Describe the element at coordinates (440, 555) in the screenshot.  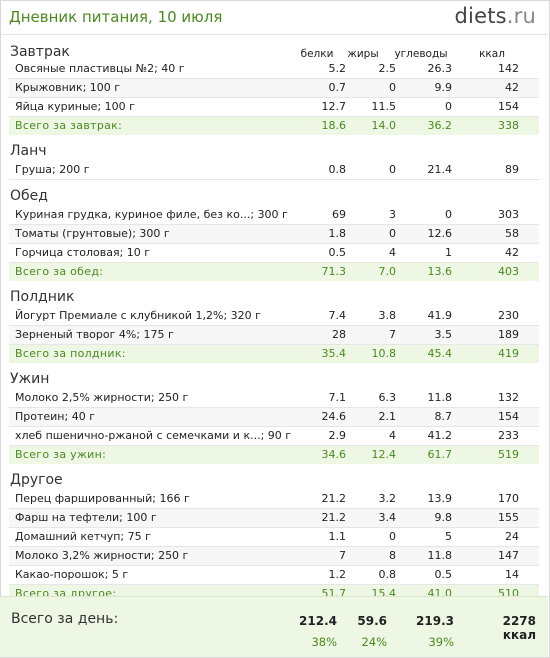
I see `food-carbs: 11.8` at that location.